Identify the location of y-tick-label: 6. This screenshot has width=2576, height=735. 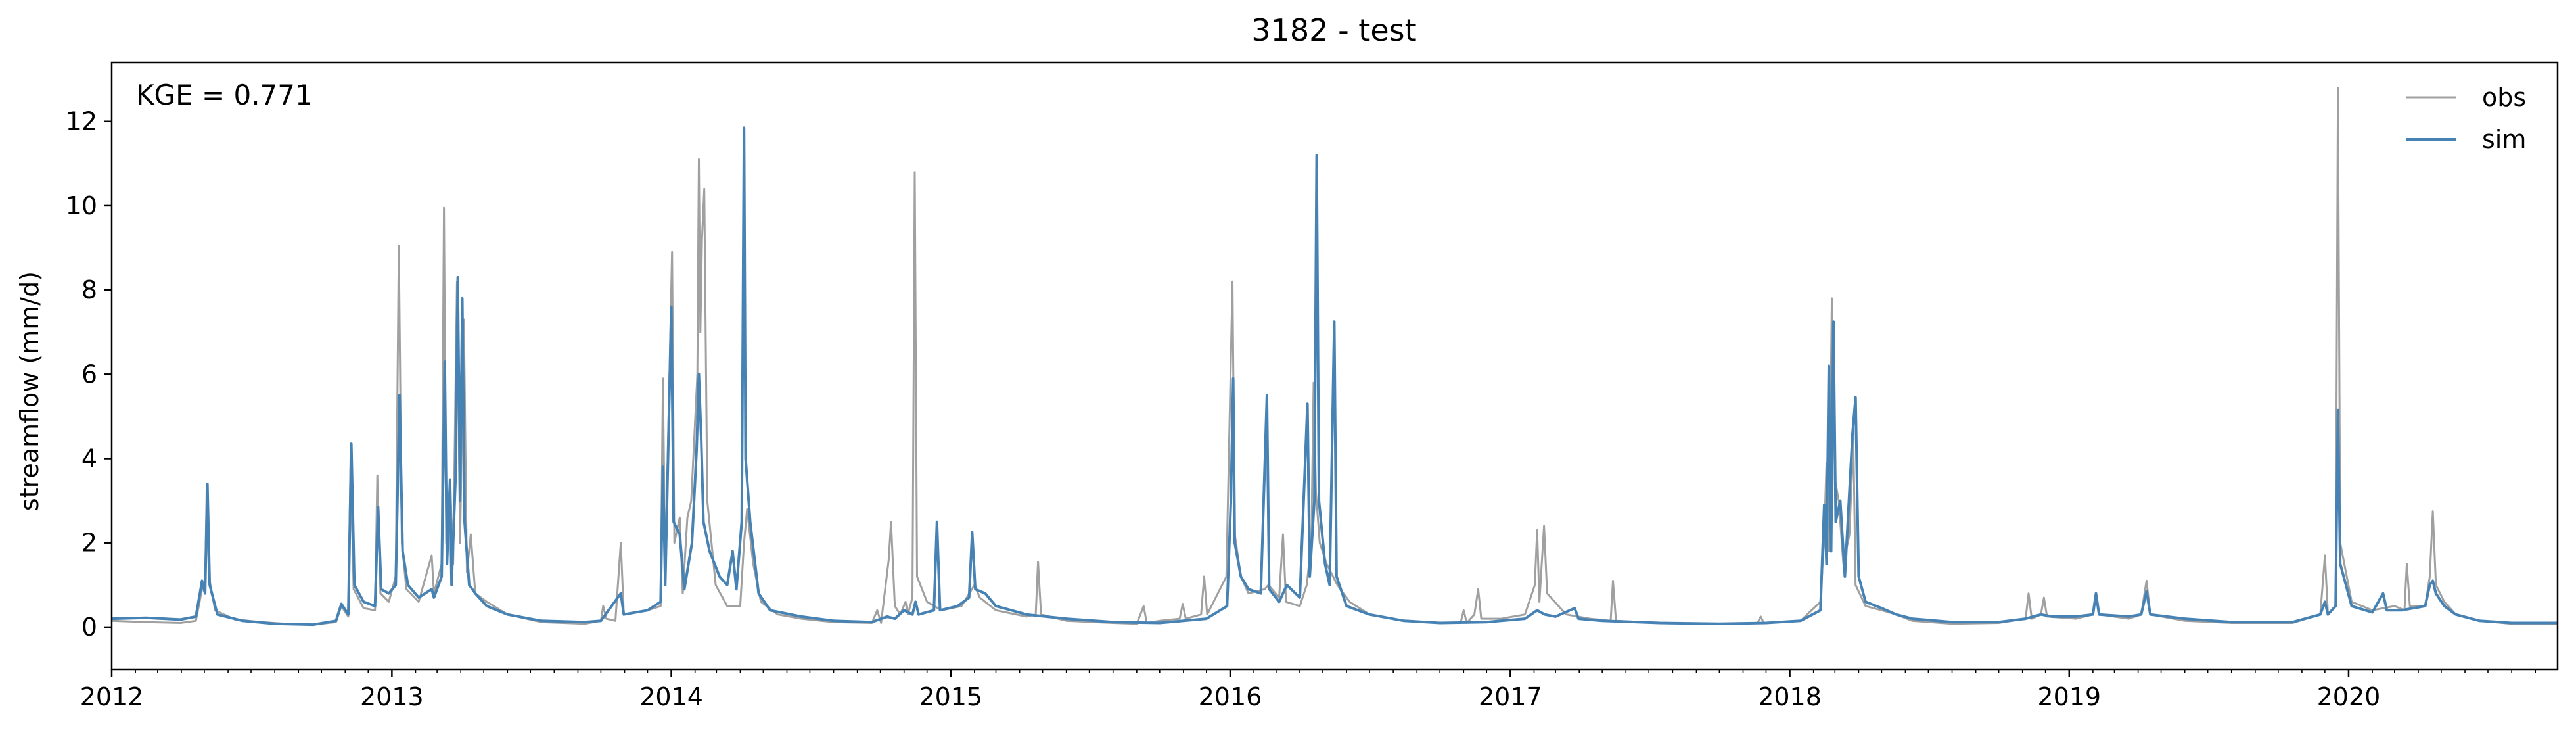
(89, 374).